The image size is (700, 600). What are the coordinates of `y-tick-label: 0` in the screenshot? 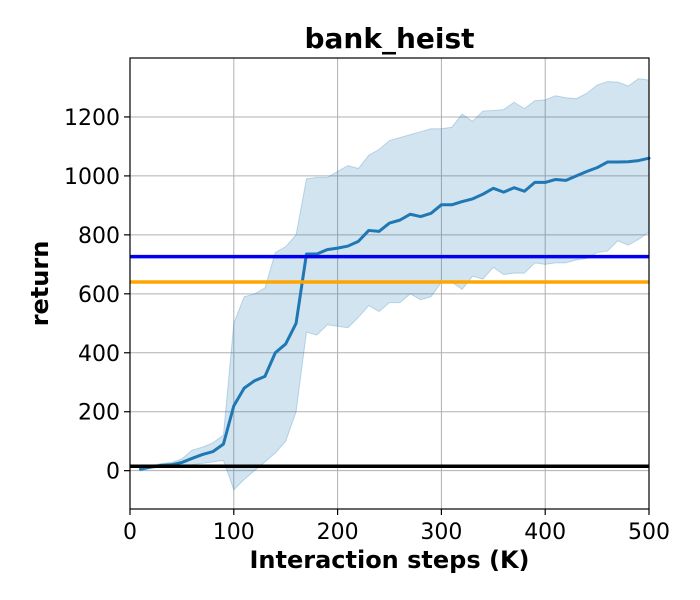 It's located at (113, 472).